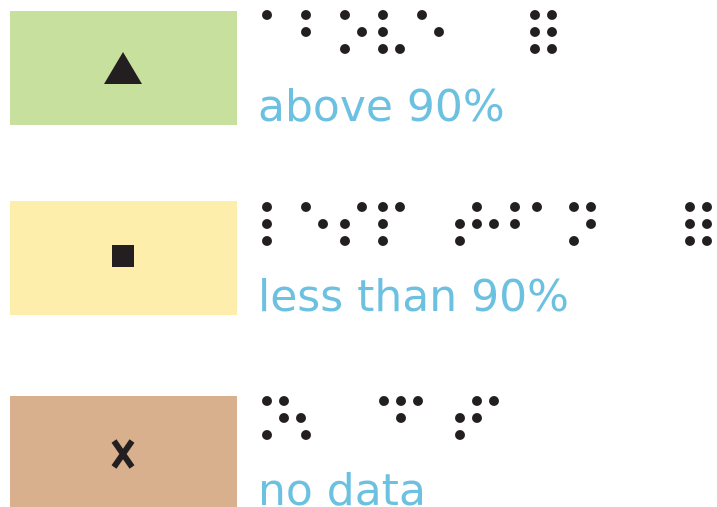 This screenshot has height=507, width=717. I want to click on x-symbol, so click(123, 454).